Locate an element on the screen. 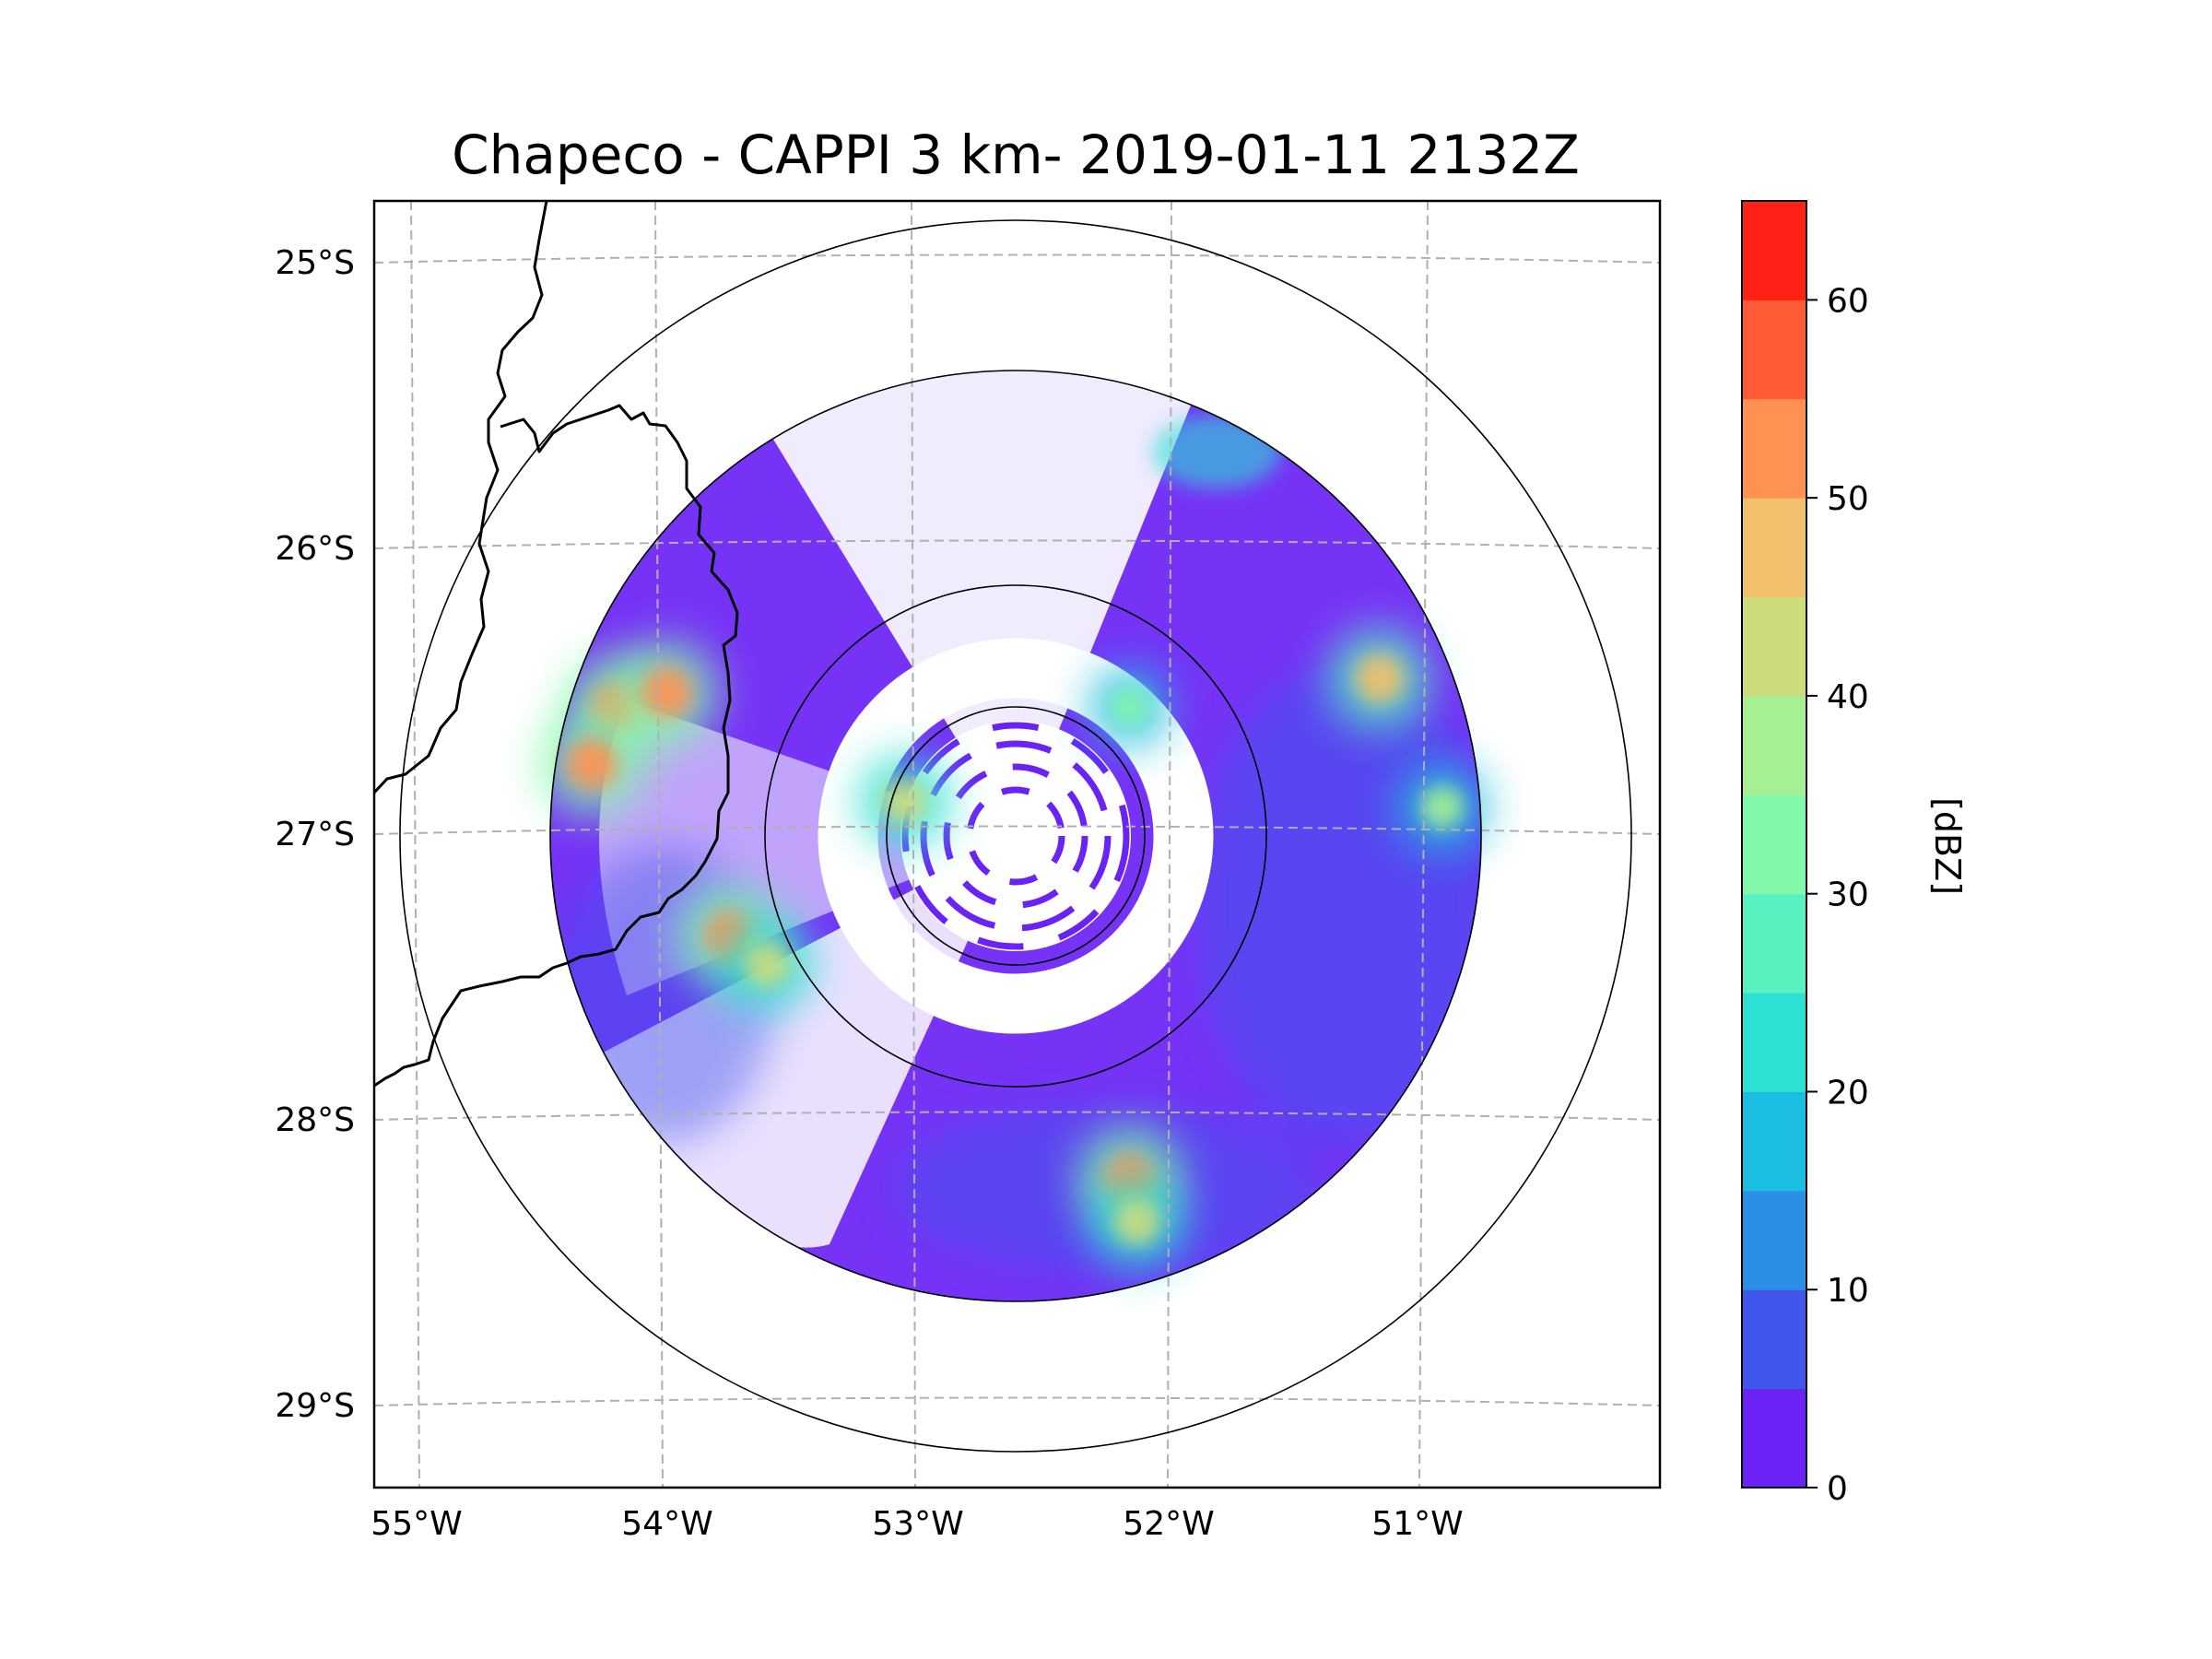 This screenshot has height=1659, width=2212. y-tick-label: 29°S is located at coordinates (315, 1406).